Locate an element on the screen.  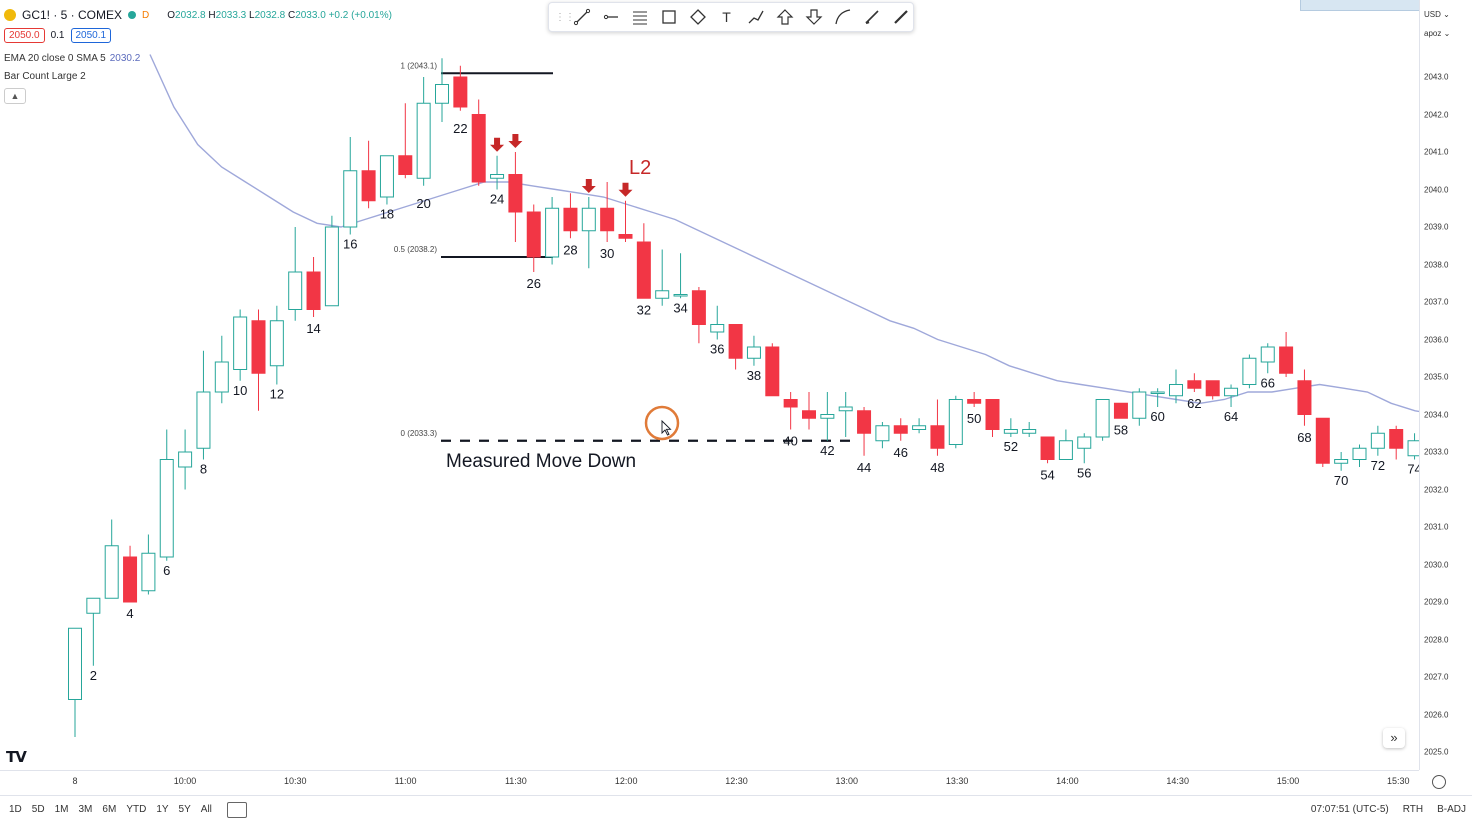
pen-icon is located at coordinates (900, 17).